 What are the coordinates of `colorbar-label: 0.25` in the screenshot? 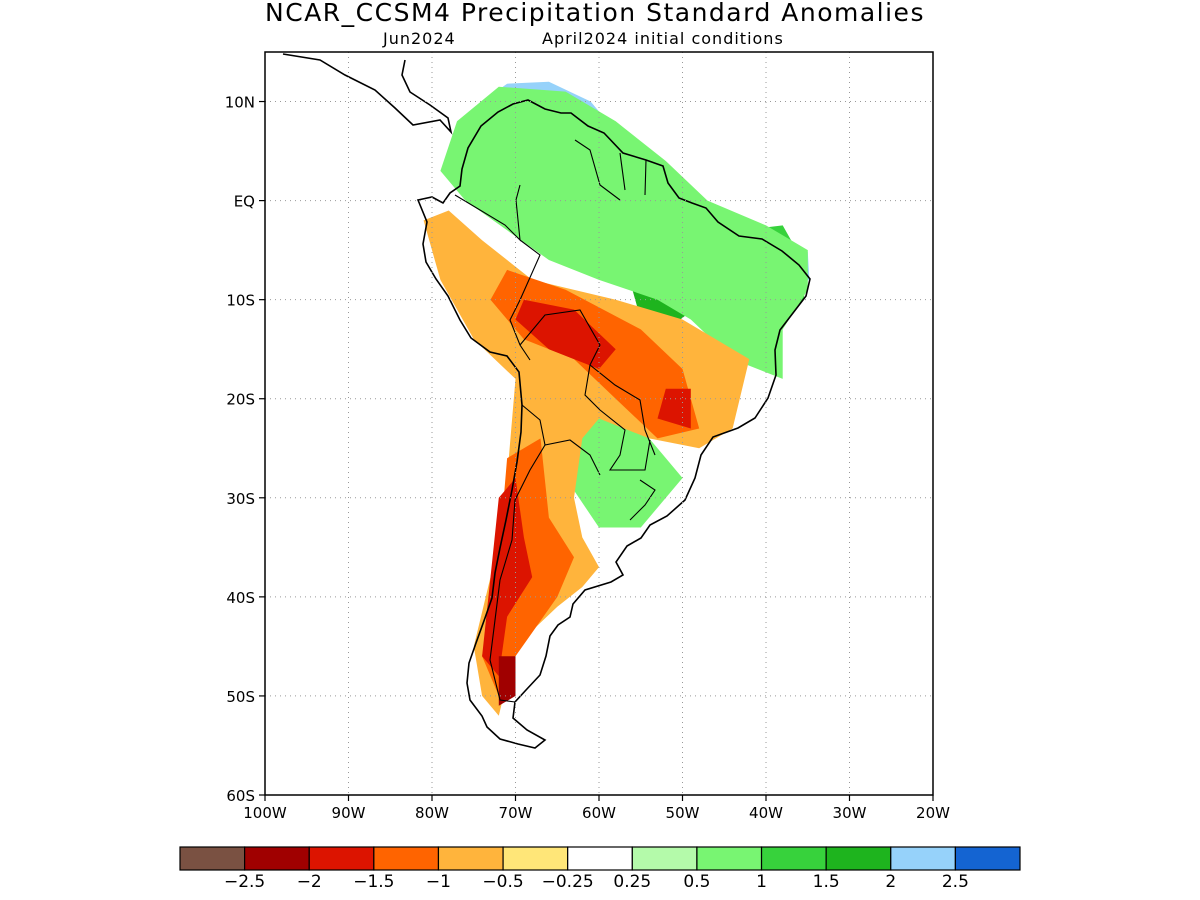 It's located at (632, 882).